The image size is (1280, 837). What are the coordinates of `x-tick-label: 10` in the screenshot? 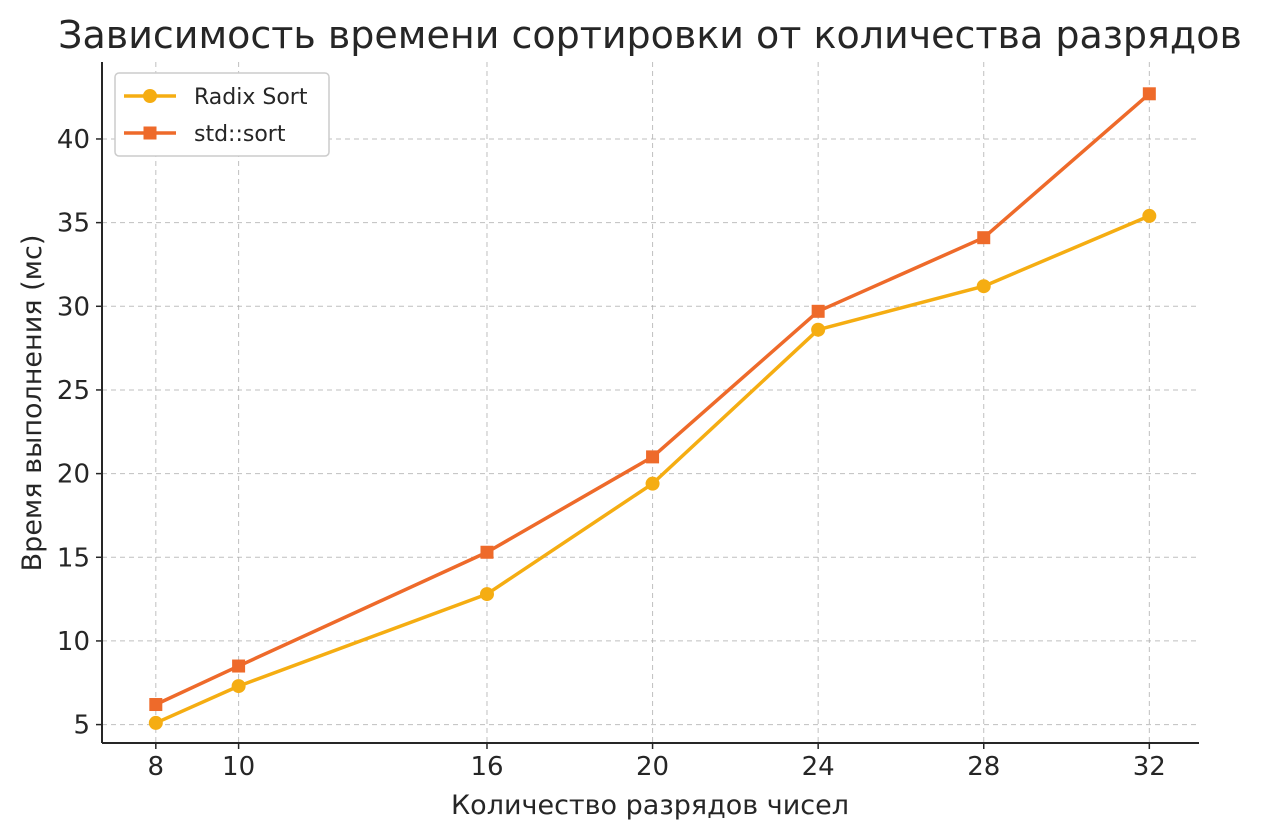 It's located at (238, 767).